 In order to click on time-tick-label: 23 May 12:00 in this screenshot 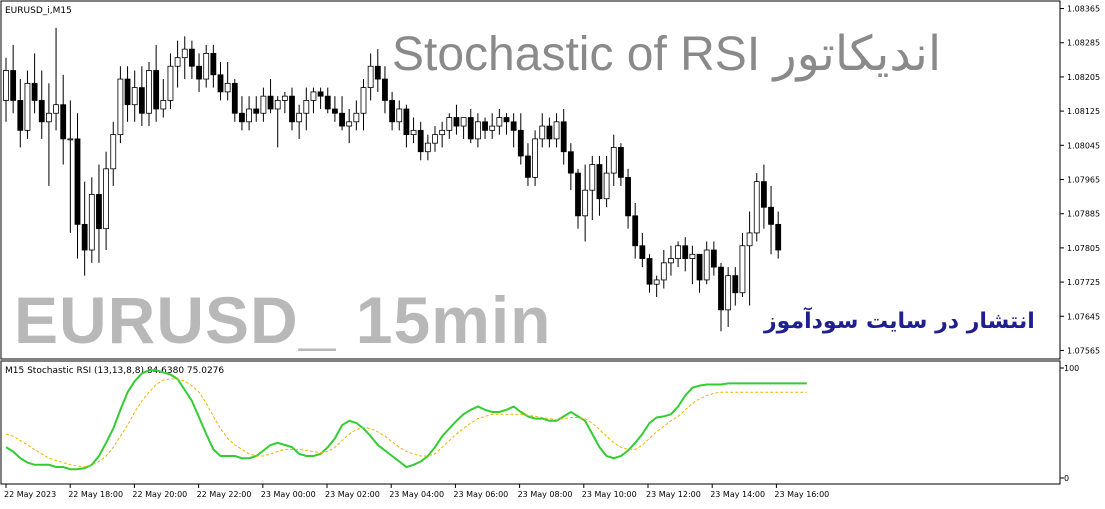, I will do `click(673, 494)`.